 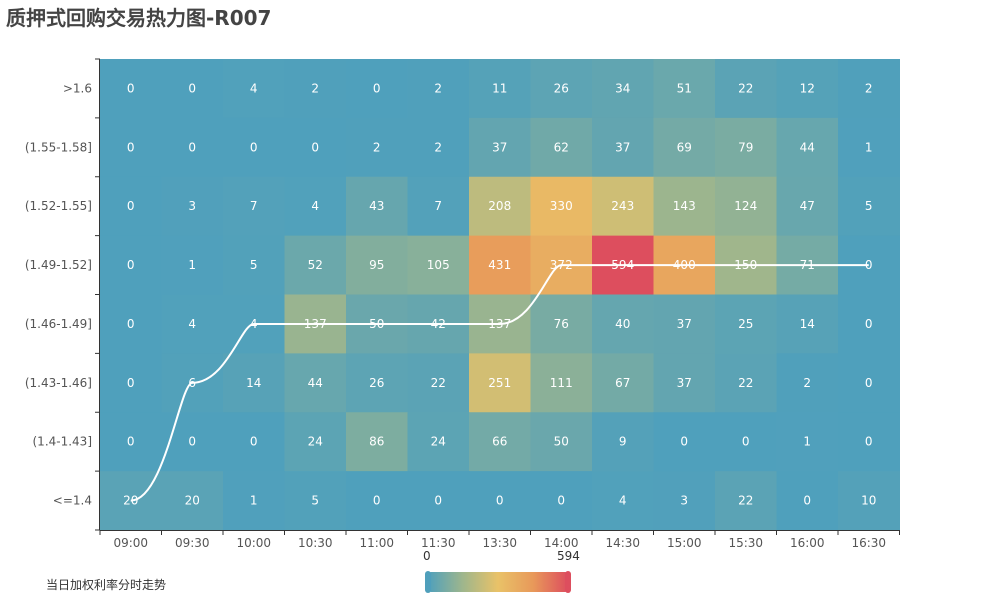 I want to click on x-tick-label: 11:30, so click(x=438, y=543).